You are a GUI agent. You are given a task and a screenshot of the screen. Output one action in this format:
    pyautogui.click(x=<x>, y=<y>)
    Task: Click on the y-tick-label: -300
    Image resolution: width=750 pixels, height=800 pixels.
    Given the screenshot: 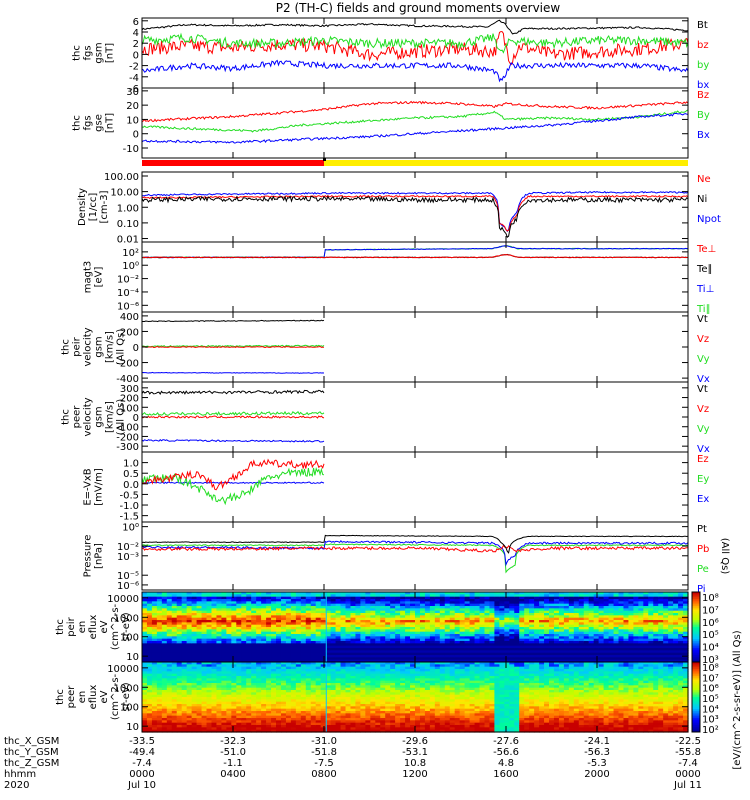 What is the action you would take?
    pyautogui.click(x=127, y=447)
    